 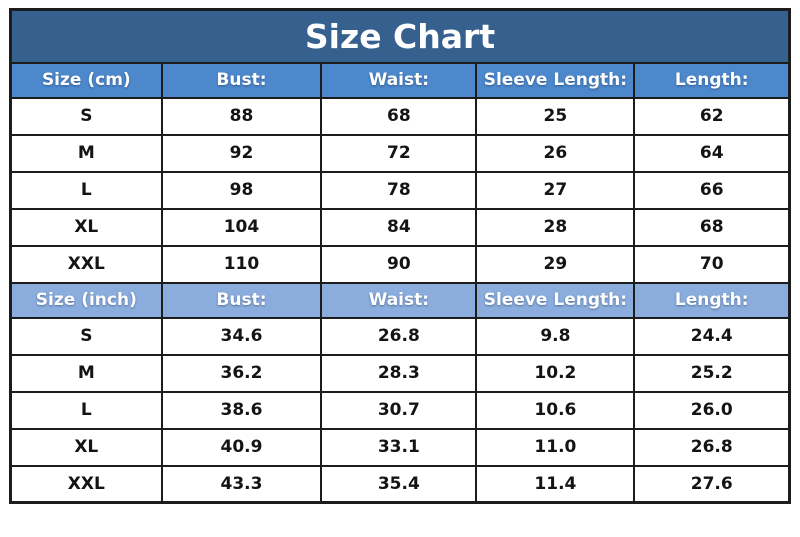 I want to click on measurement-cell: 90, so click(x=399, y=264).